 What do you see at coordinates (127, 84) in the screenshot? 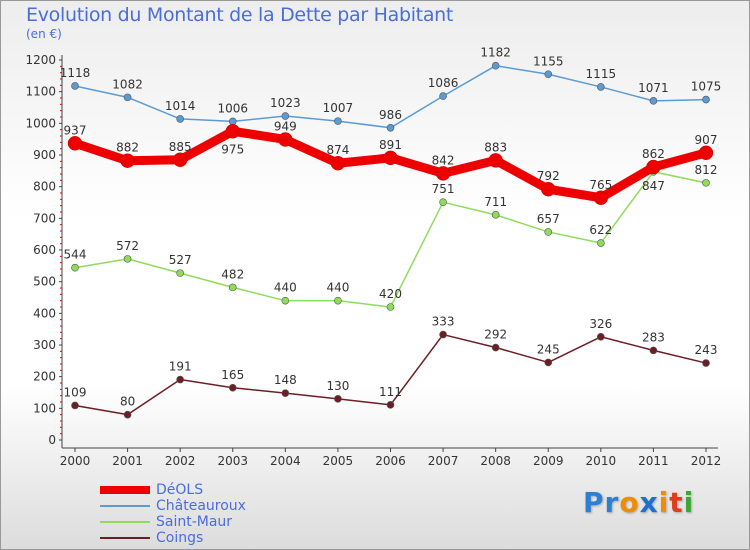
I see `data-label: 1082` at bounding box center [127, 84].